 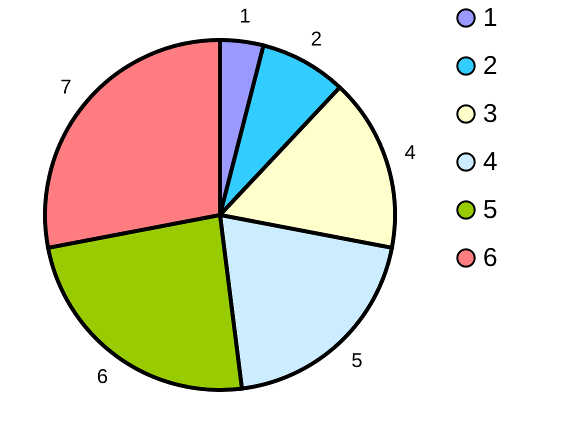 What do you see at coordinates (490, 257) in the screenshot?
I see `legend-label: 6` at bounding box center [490, 257].